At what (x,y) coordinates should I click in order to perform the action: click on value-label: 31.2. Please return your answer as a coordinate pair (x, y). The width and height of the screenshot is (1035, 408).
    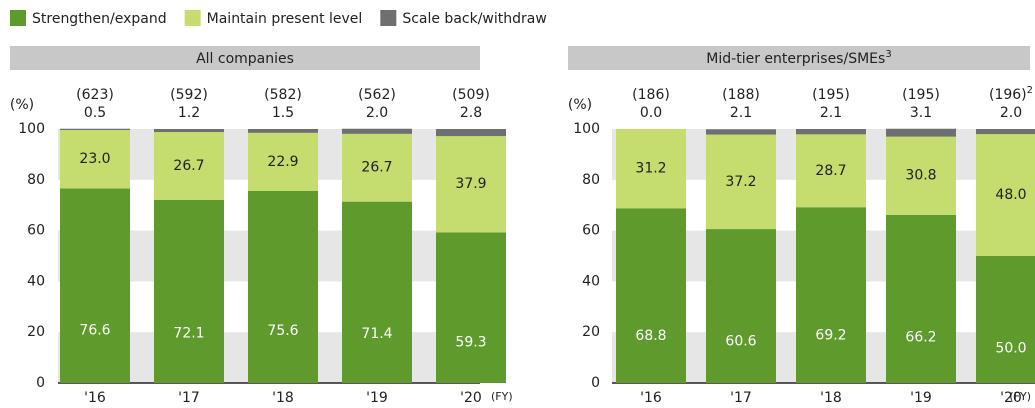
    Looking at the image, I should click on (650, 169).